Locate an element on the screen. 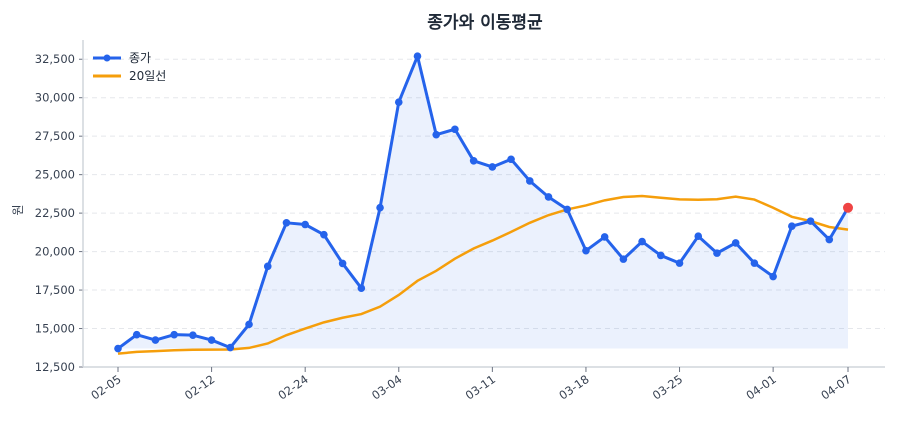  x-tick-label: 03-11 is located at coordinates (480, 387).